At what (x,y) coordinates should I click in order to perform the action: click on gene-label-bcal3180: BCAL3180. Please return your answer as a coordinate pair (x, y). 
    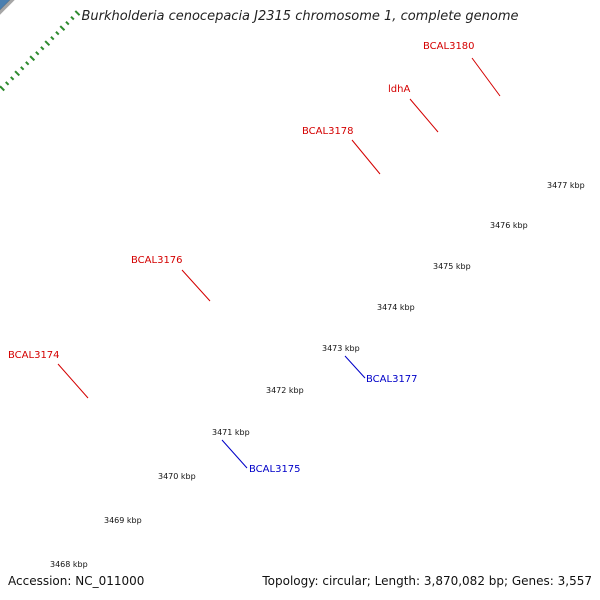
    Looking at the image, I should click on (449, 46).